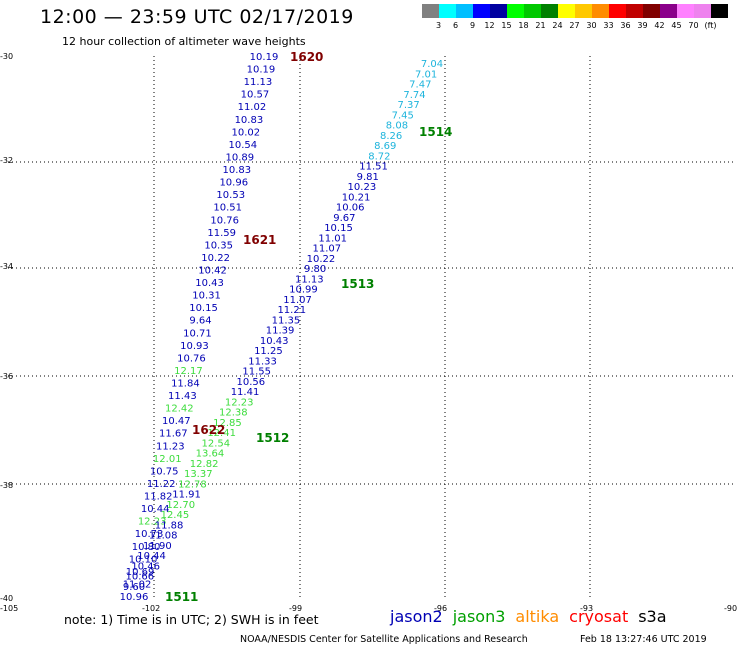 Image resolution: width=740 pixels, height=650 pixels. Describe the element at coordinates (9, 608) in the screenshot. I see `x-tick-label: -105` at that location.